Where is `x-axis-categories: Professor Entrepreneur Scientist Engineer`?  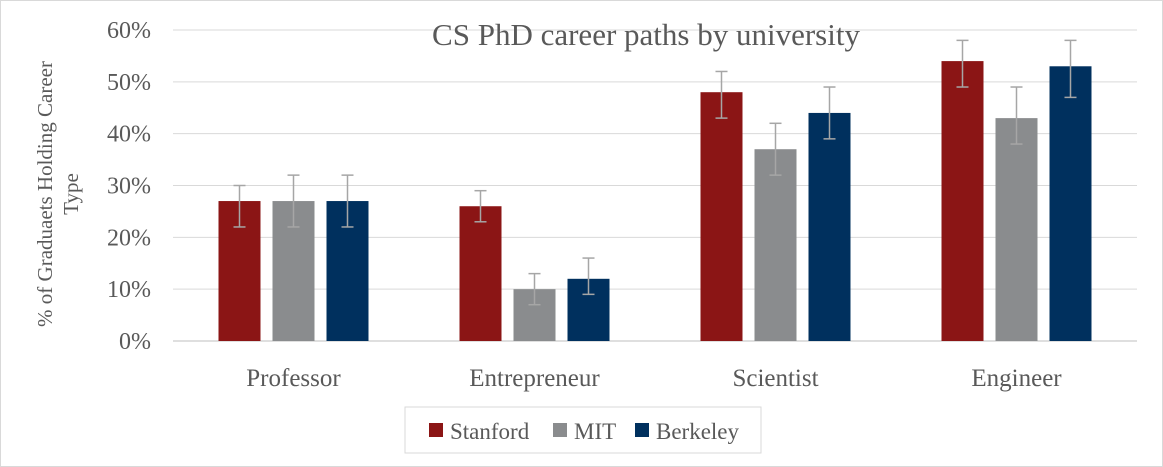 x-axis-categories: Professor Entrepreneur Scientist Engineer is located at coordinates (654, 378).